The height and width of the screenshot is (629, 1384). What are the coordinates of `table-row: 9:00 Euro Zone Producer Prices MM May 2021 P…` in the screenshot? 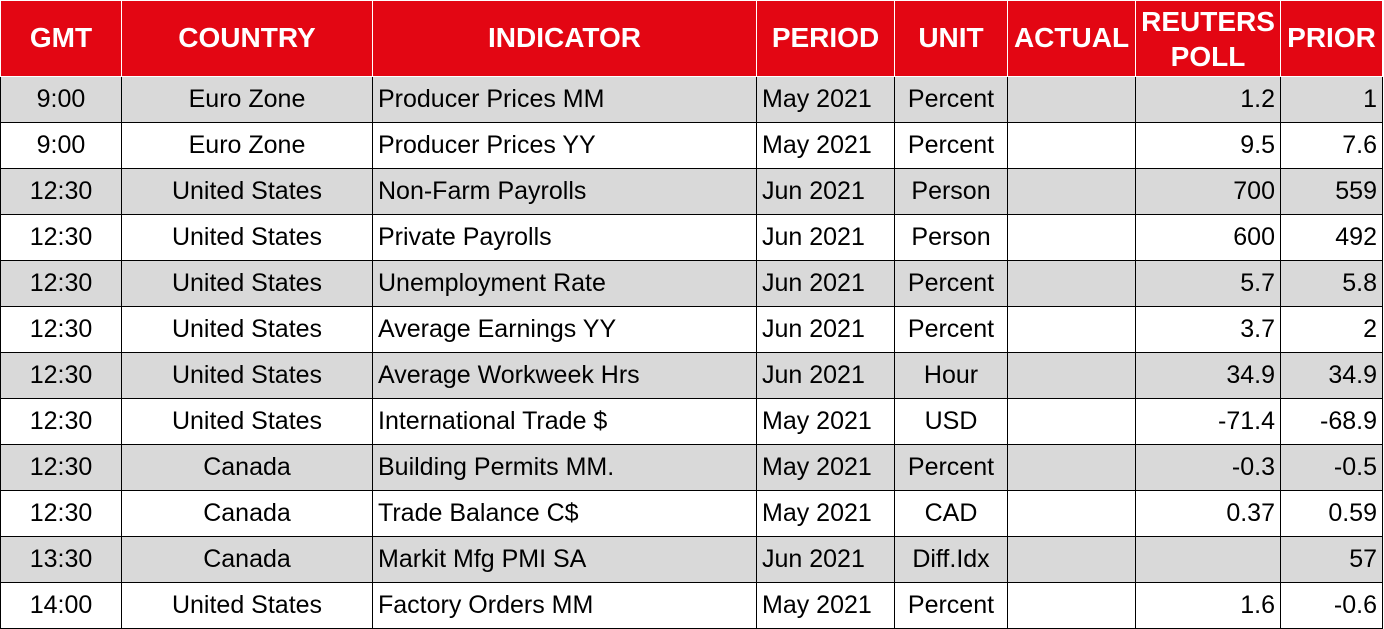 It's located at (691, 99).